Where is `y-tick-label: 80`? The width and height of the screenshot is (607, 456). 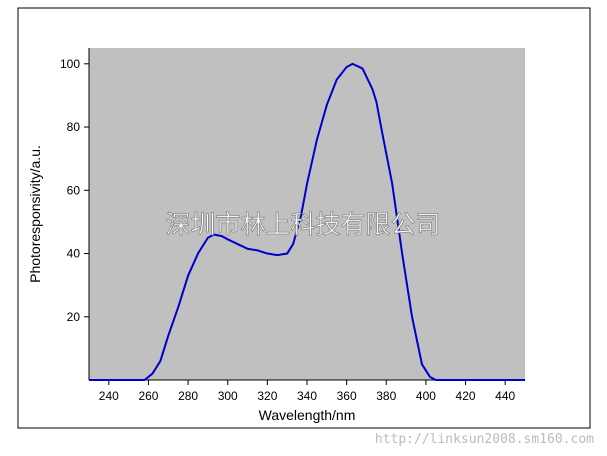
y-tick-label: 80 is located at coordinates (74, 127).